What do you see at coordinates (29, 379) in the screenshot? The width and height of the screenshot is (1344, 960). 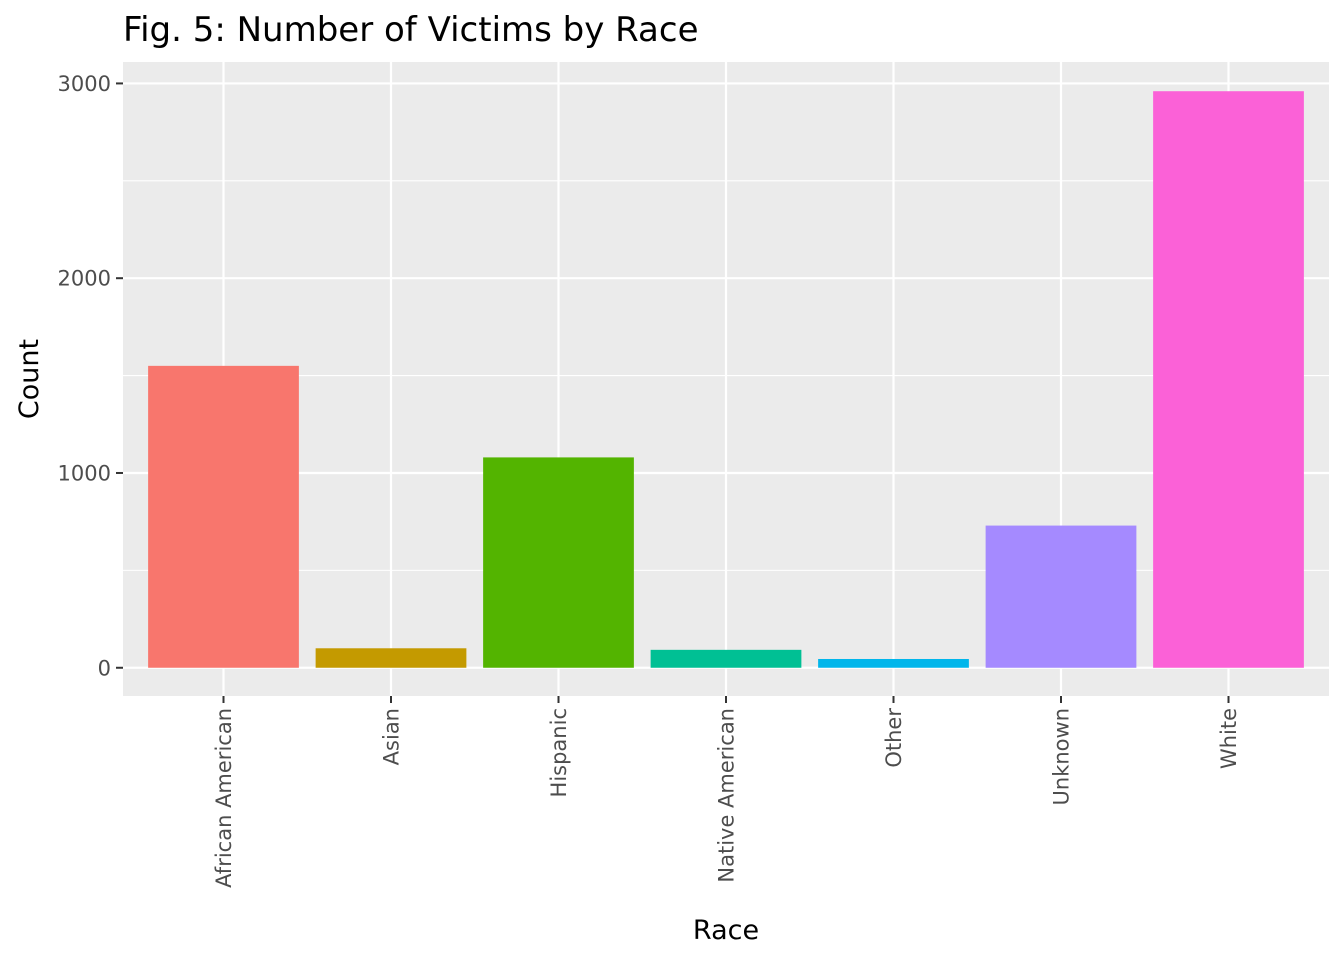 I see `y-axis-label: Count` at bounding box center [29, 379].